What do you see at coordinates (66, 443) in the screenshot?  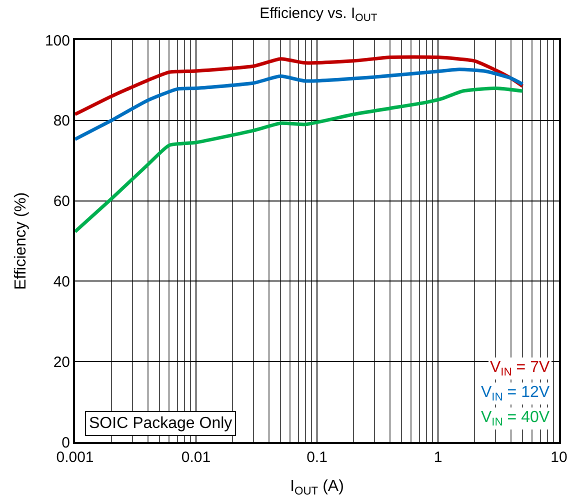 I see `y-tick-label: 0` at bounding box center [66, 443].